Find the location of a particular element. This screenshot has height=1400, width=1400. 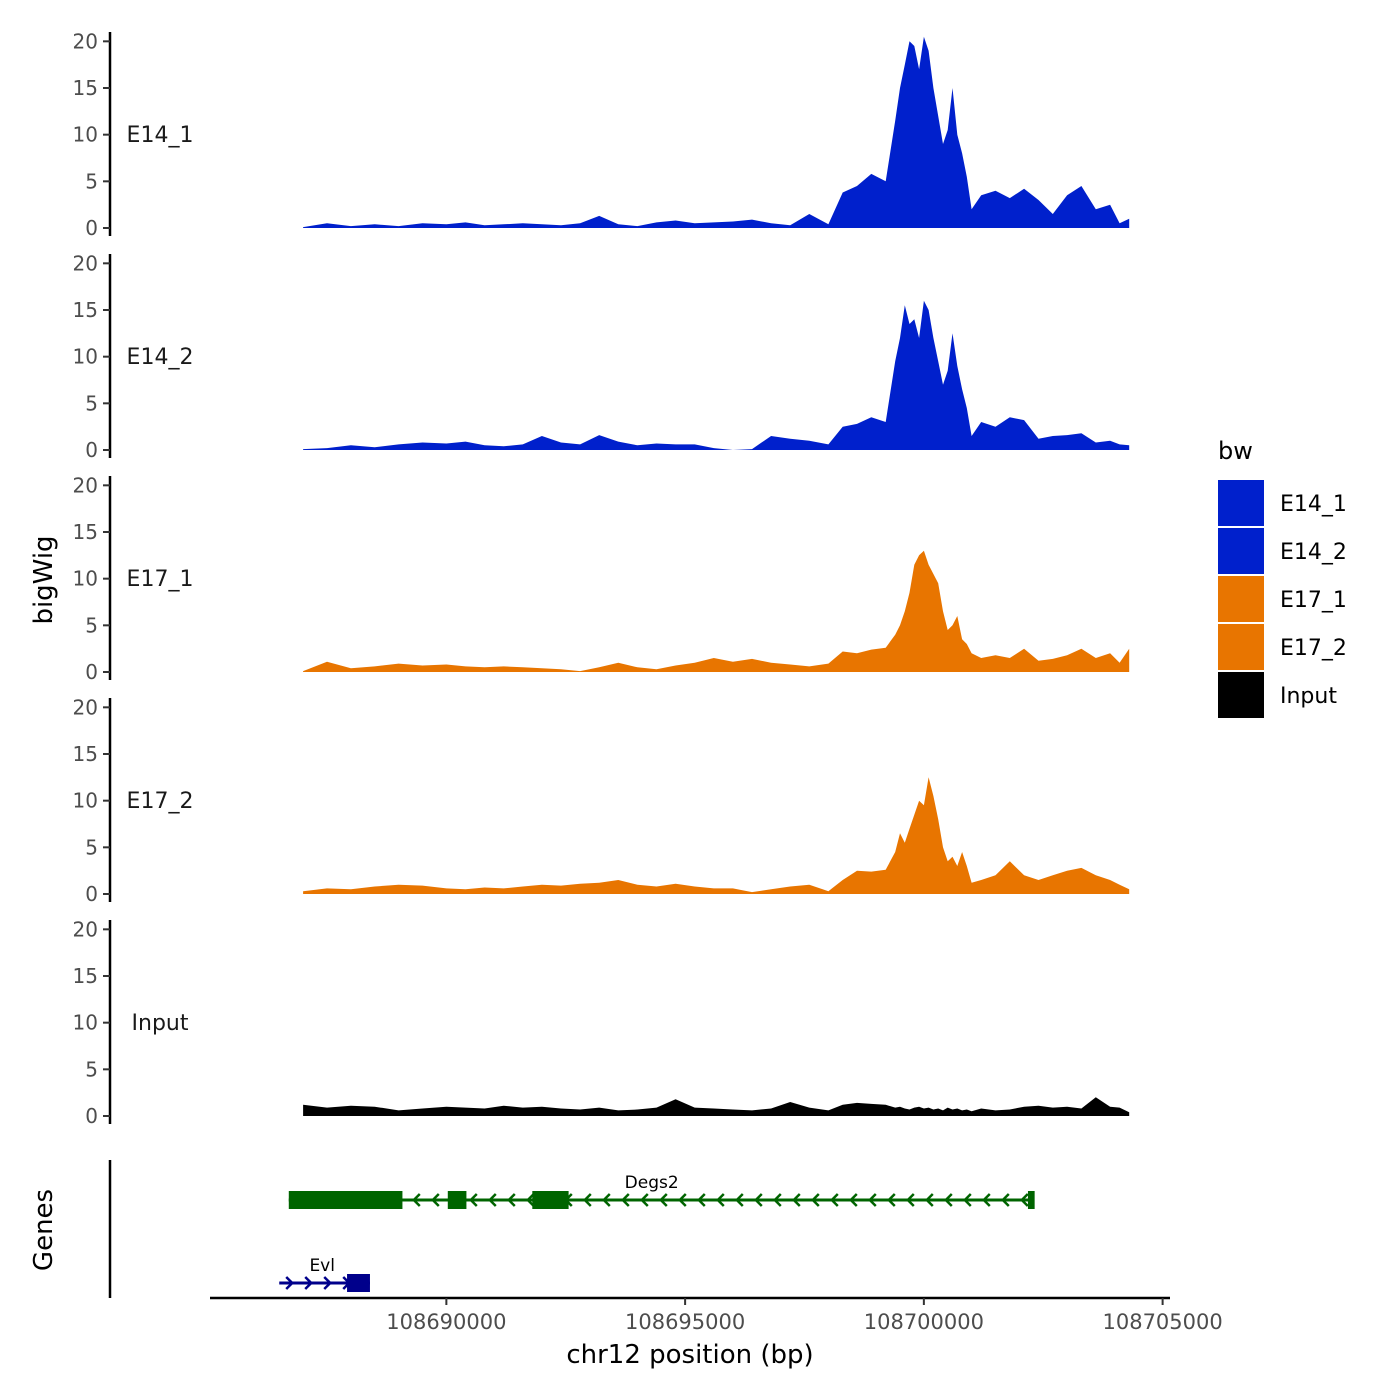

legend: bw E14_1 E14_2 E17_1 E17_2 Input is located at coordinates (1282, 577).